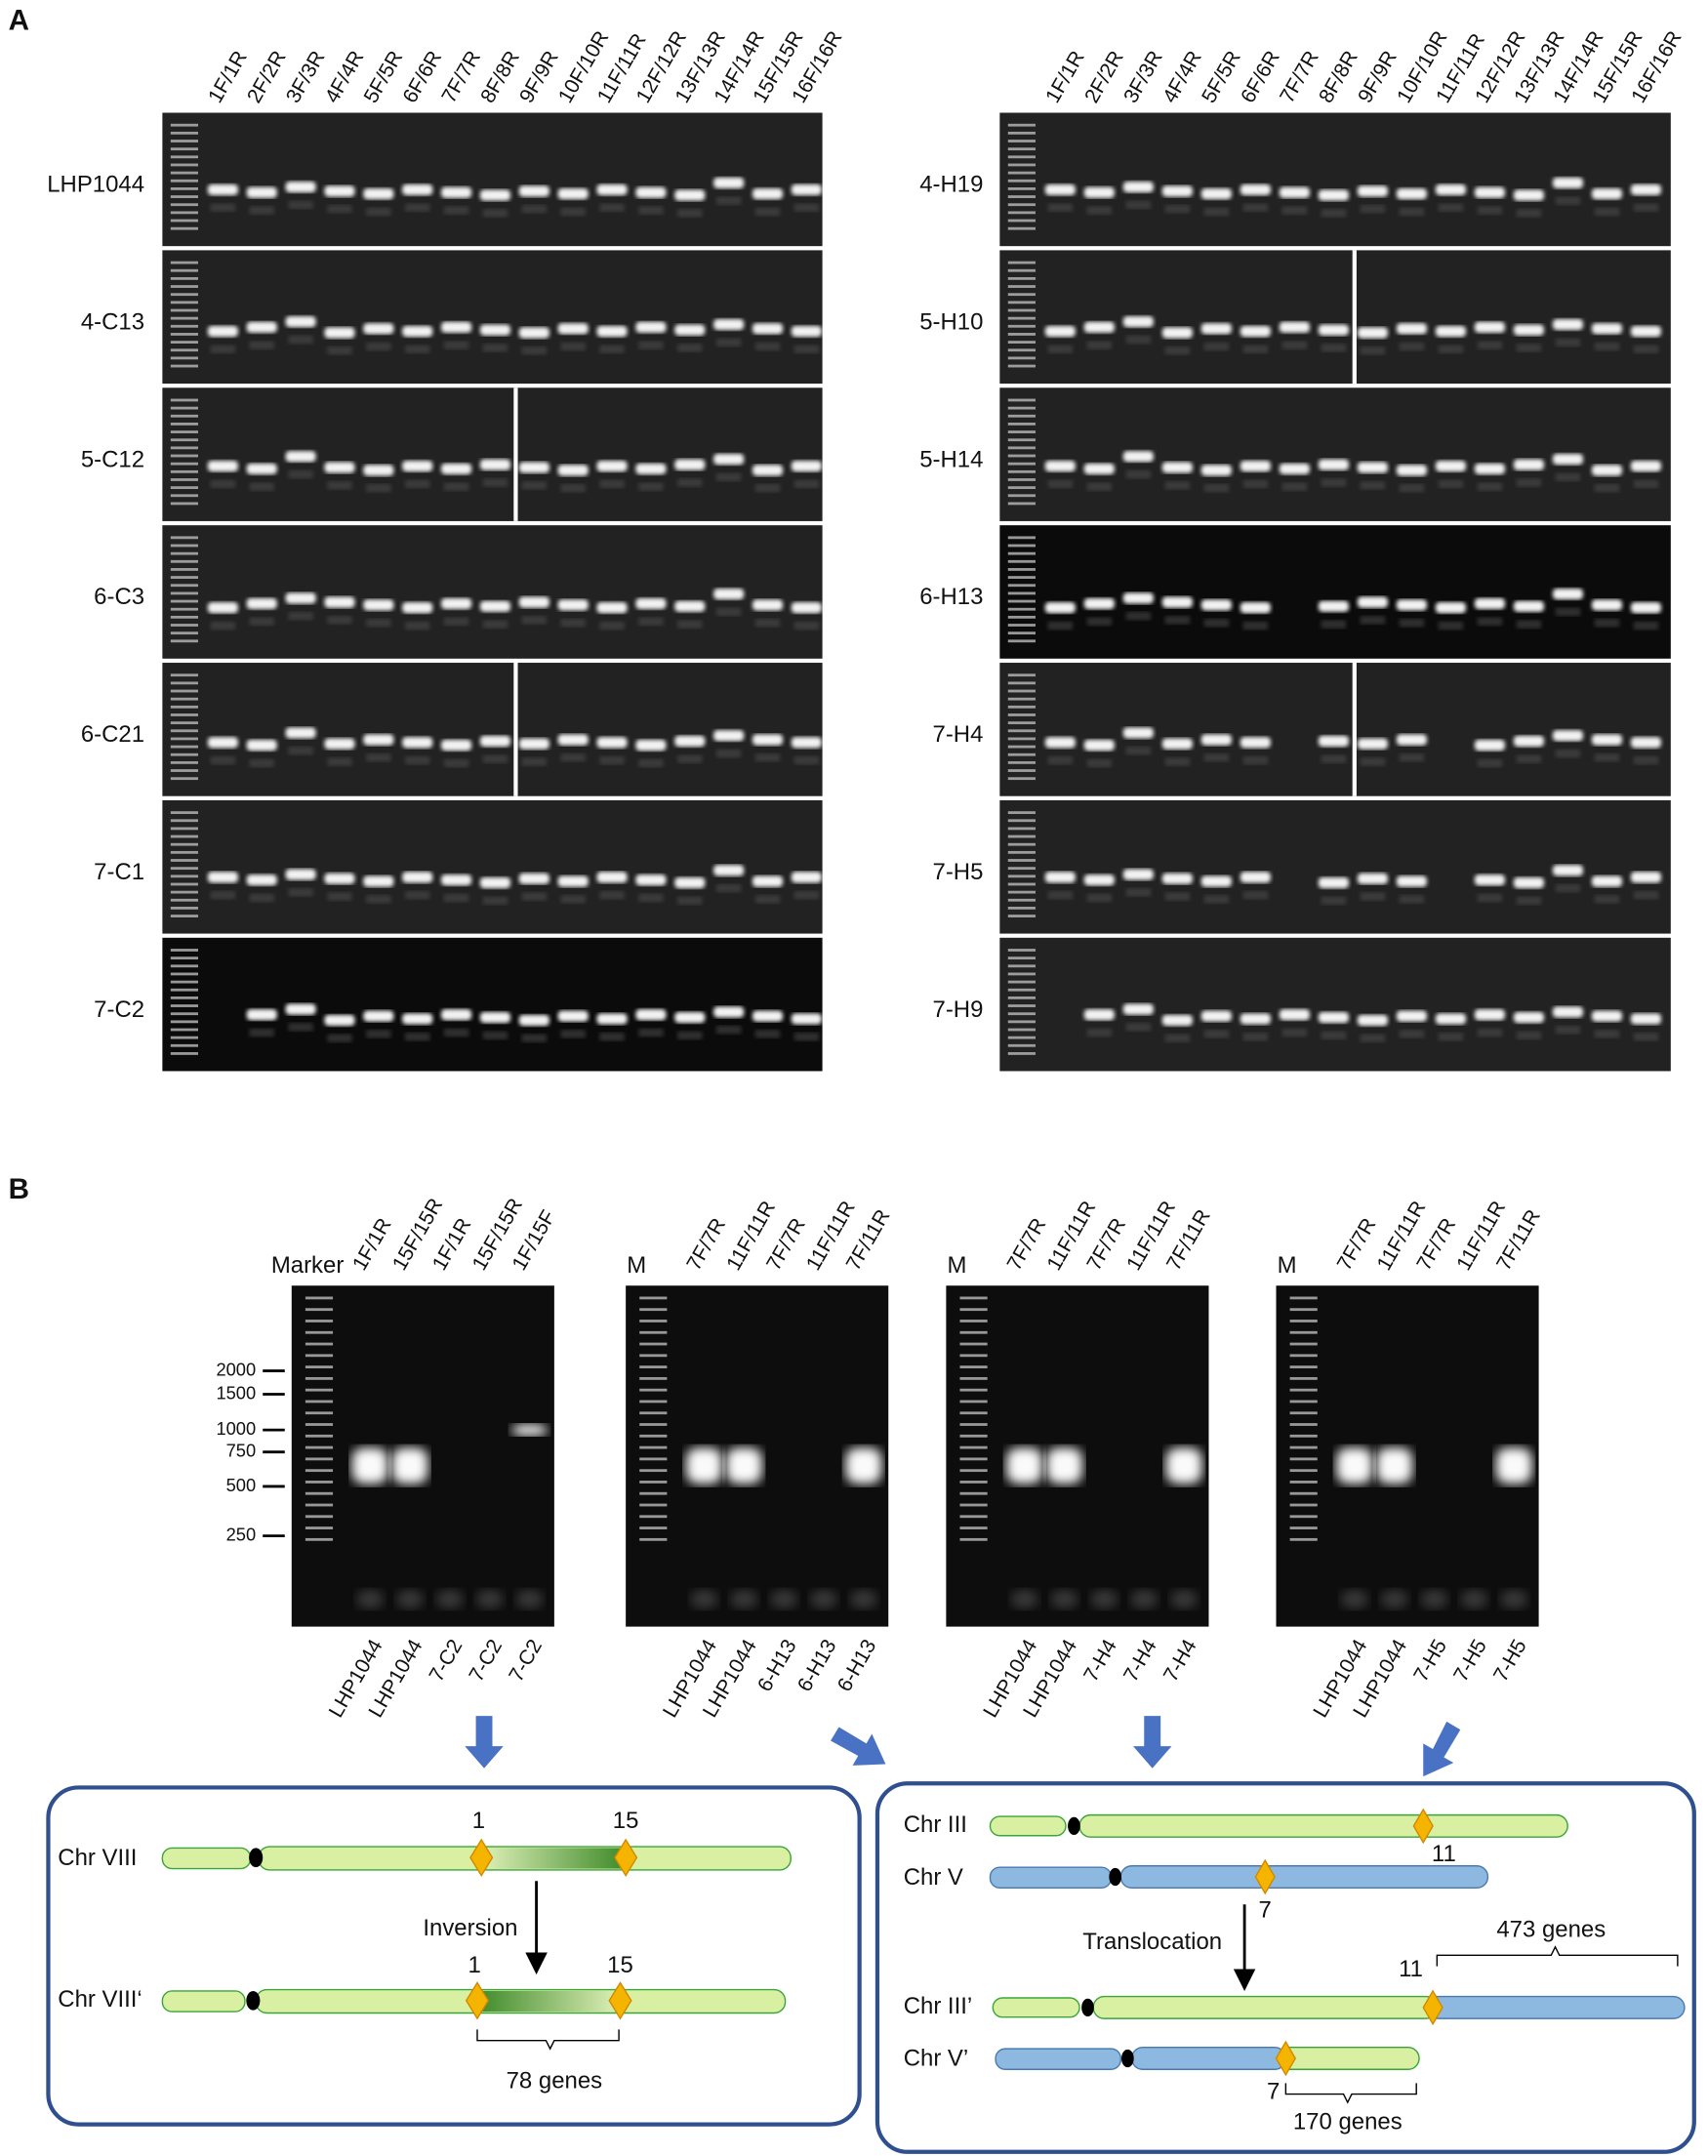  What do you see at coordinates (306, 76) in the screenshot?
I see `lane-label: 3F/3R` at bounding box center [306, 76].